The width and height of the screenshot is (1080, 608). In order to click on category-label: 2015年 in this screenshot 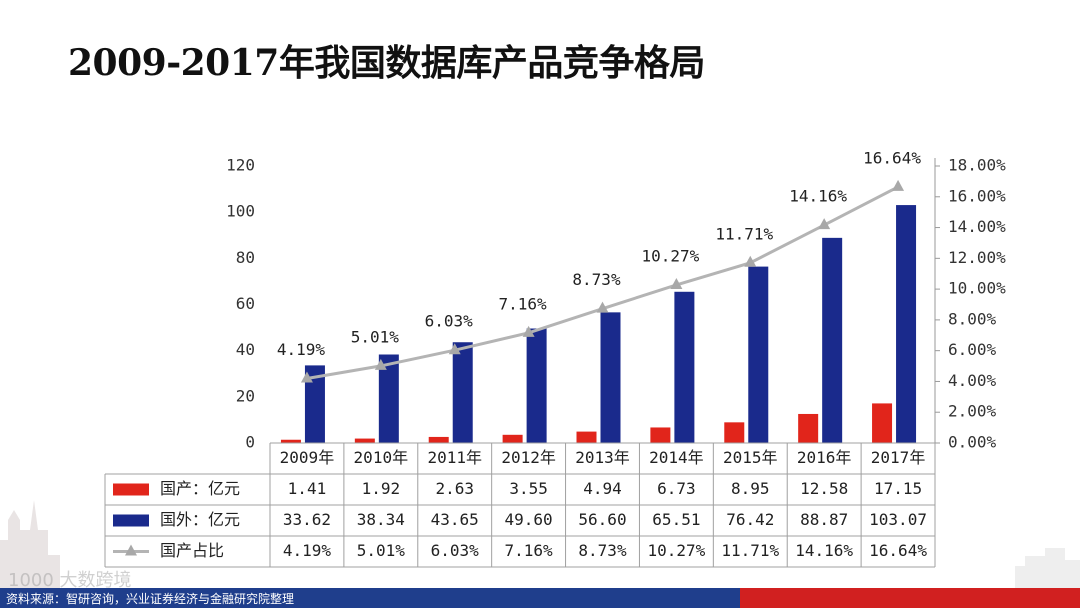, I will do `click(750, 457)`.